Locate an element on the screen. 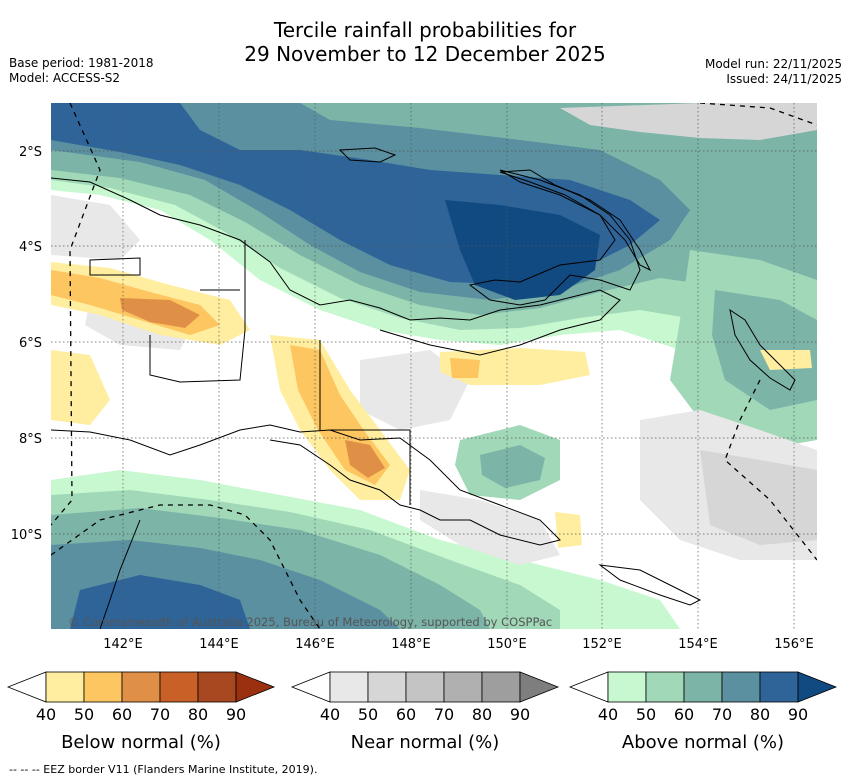 This screenshot has width=850, height=781. model-name: Model: ACCESS-S2 is located at coordinates (65, 78).